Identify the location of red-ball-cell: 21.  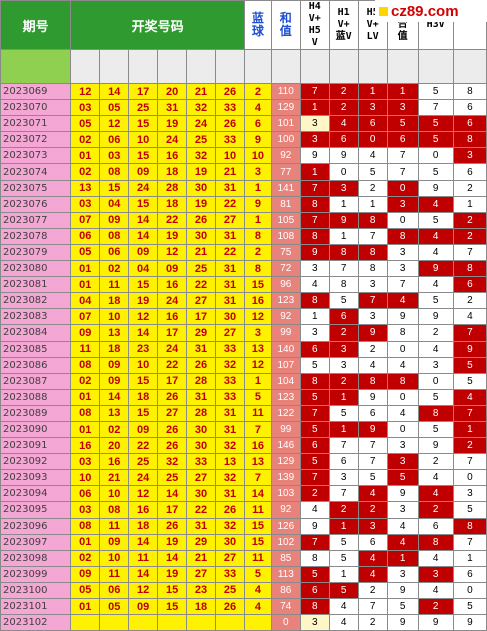
(114, 478).